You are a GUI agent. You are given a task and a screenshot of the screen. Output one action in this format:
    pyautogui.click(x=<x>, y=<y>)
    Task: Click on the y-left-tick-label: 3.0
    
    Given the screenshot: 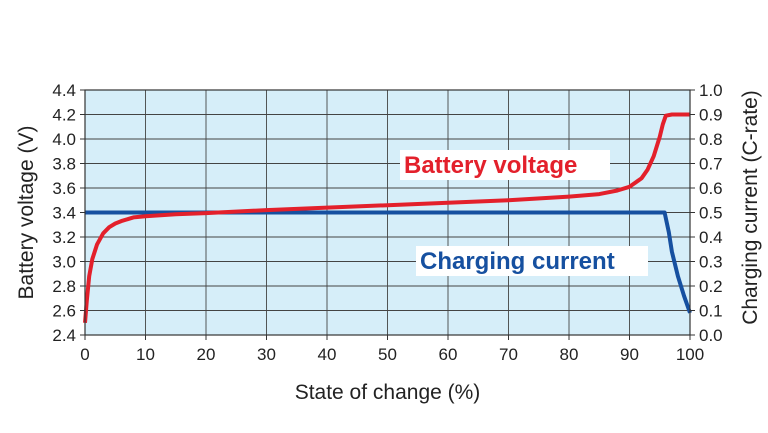 What is the action you would take?
    pyautogui.click(x=64, y=262)
    